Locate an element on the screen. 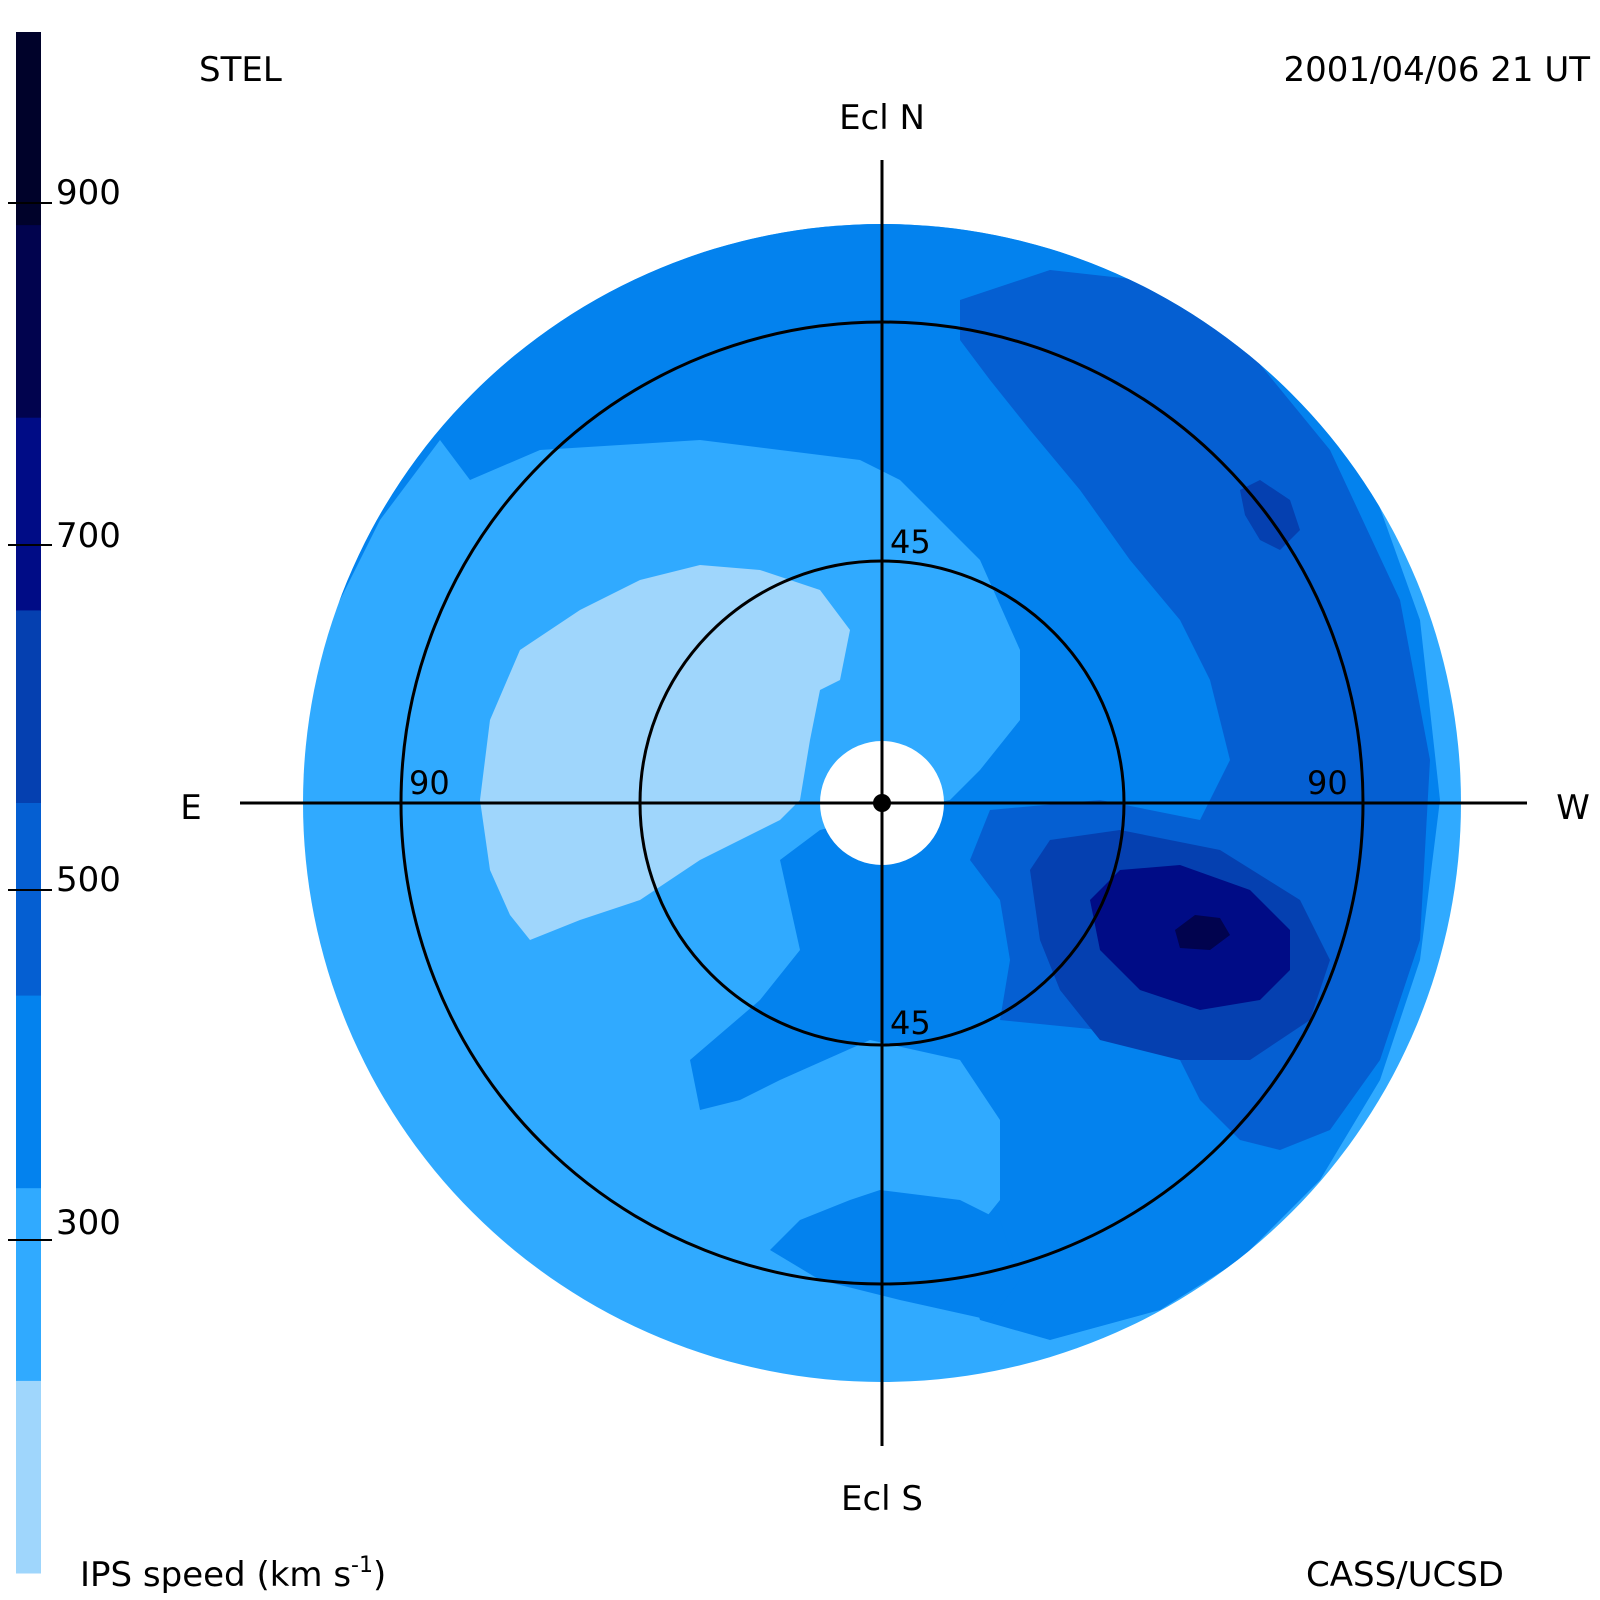  colorbar is located at coordinates (28, 803).